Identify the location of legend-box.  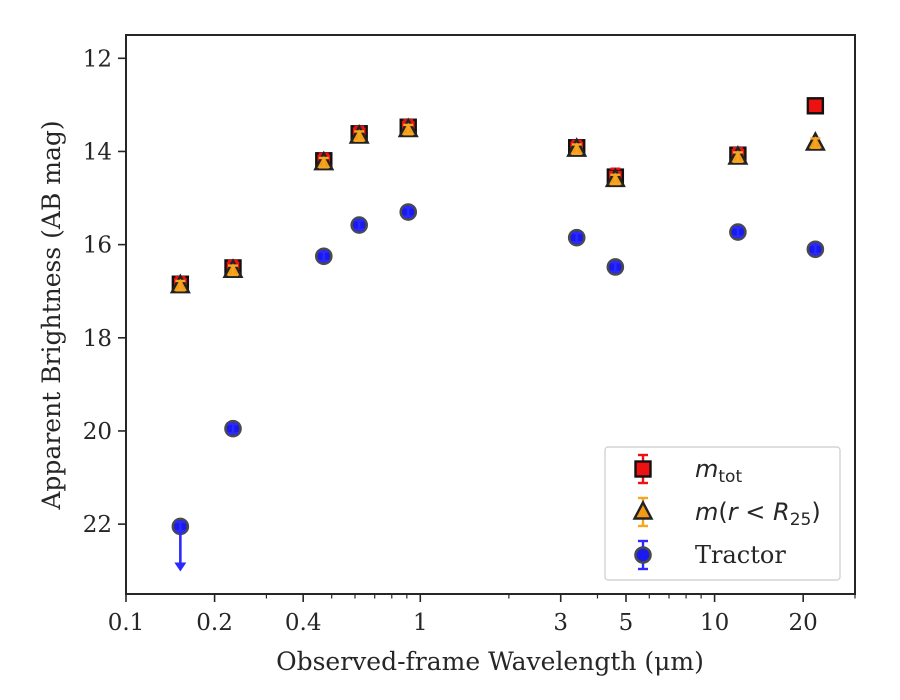
(722, 513).